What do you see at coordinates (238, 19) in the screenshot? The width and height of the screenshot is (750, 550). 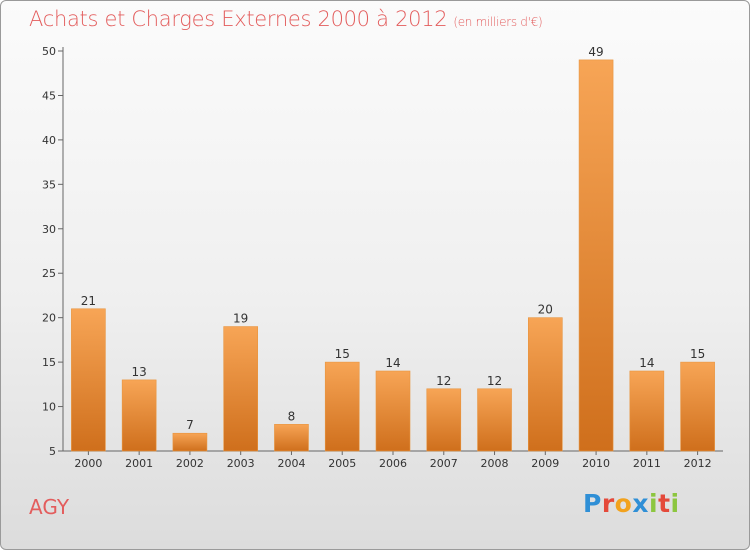 I see `chart-title-text: Achats et Charges Externes 2000 à 2012` at bounding box center [238, 19].